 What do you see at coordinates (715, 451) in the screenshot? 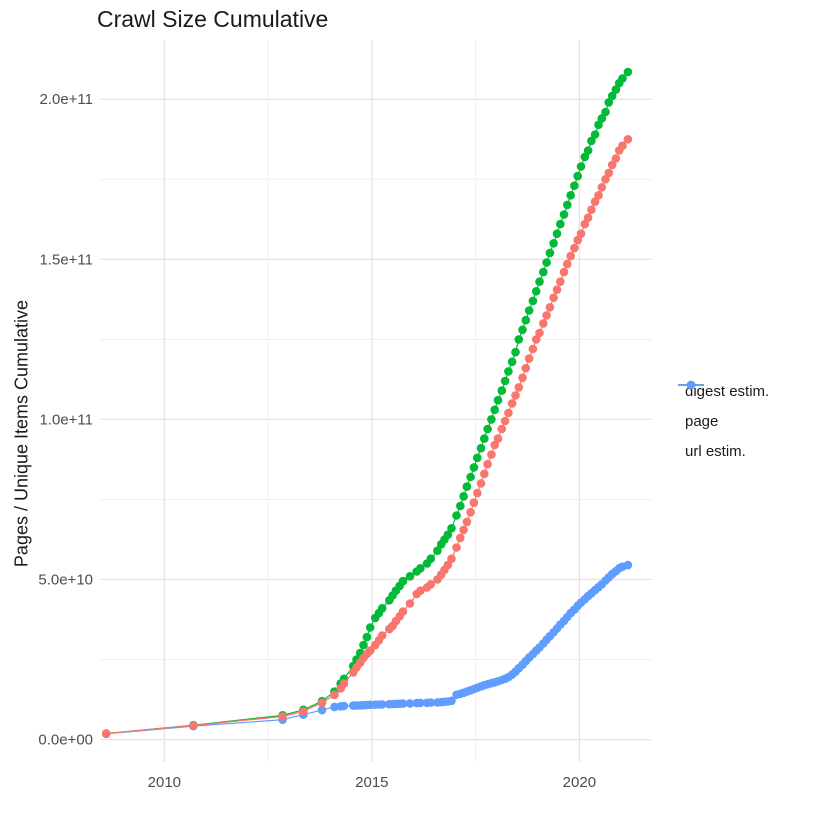
I see `legend-label: url estim.` at bounding box center [715, 451].